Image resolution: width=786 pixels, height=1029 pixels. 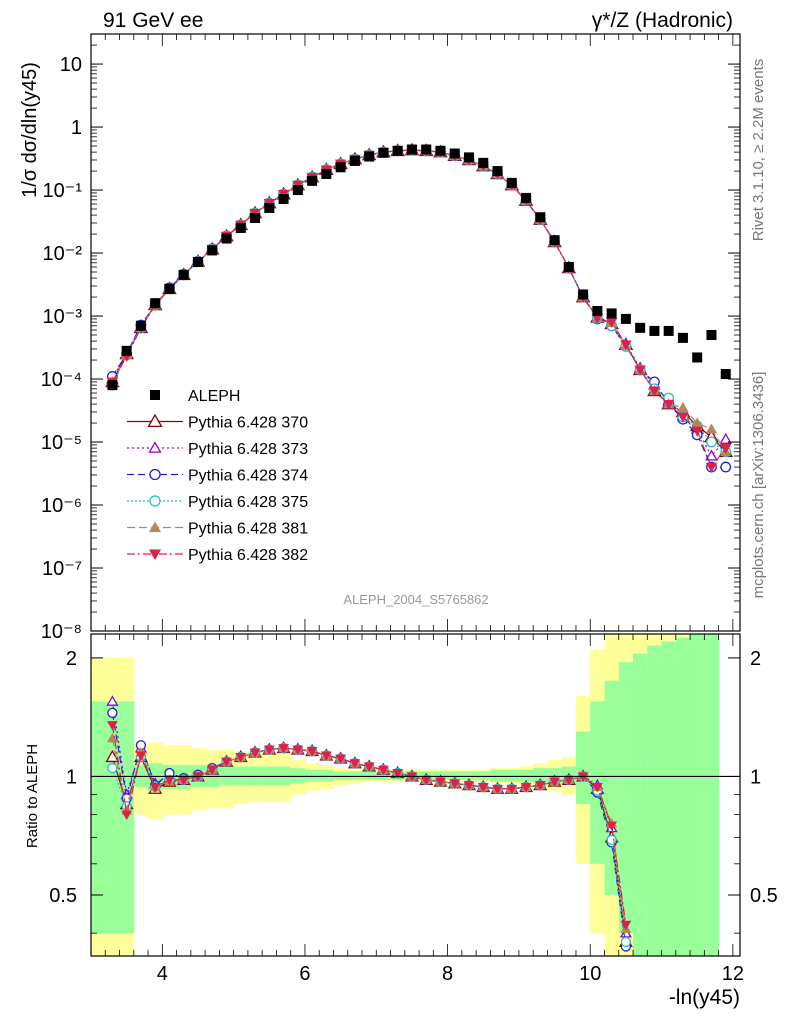 I want to click on x-tick-label: 8, so click(x=447, y=974).